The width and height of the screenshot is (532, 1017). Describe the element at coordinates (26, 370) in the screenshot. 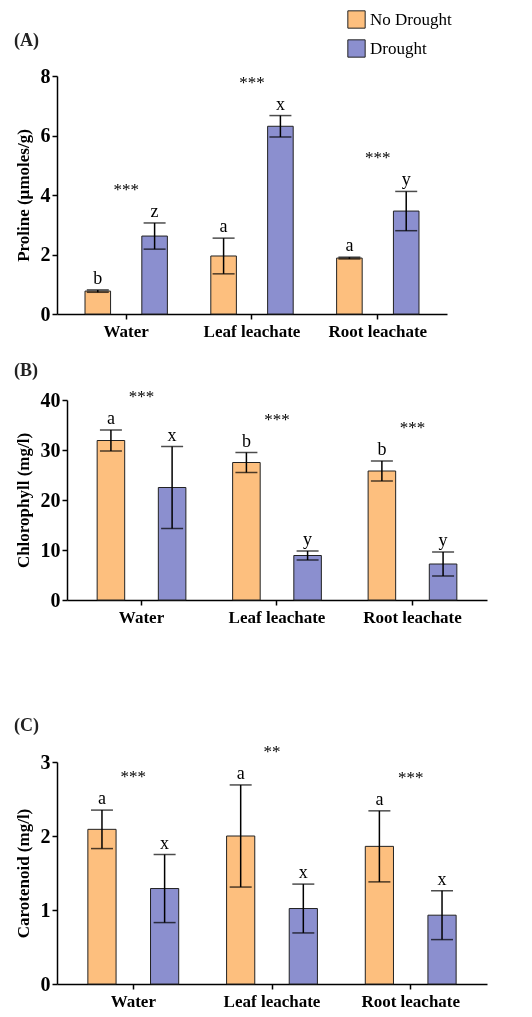

I see `chart-title: (B)` at that location.